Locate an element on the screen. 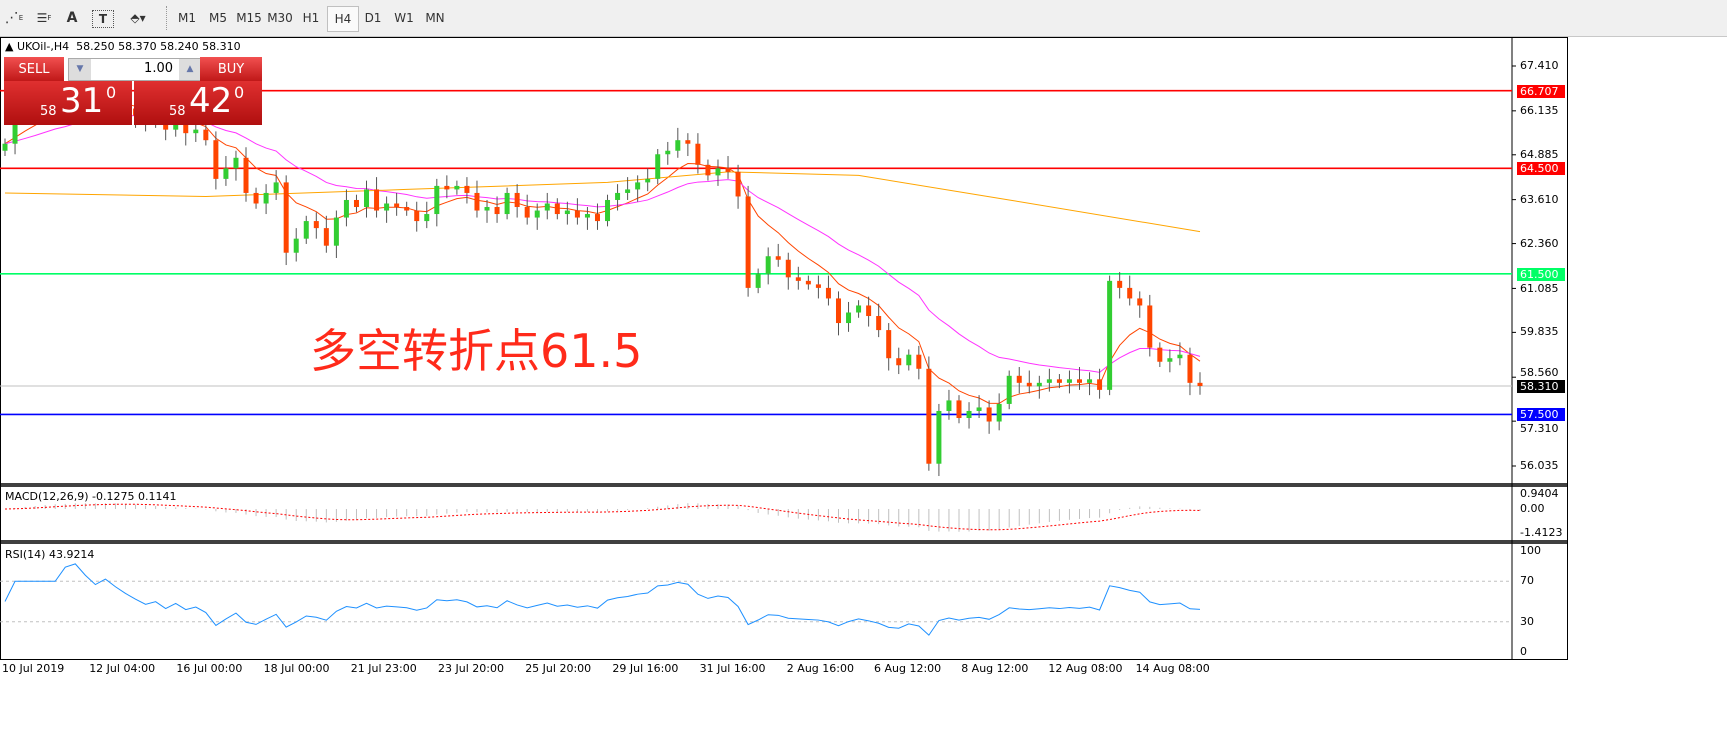  price-axis-label: 62.360 is located at coordinates (1539, 243).